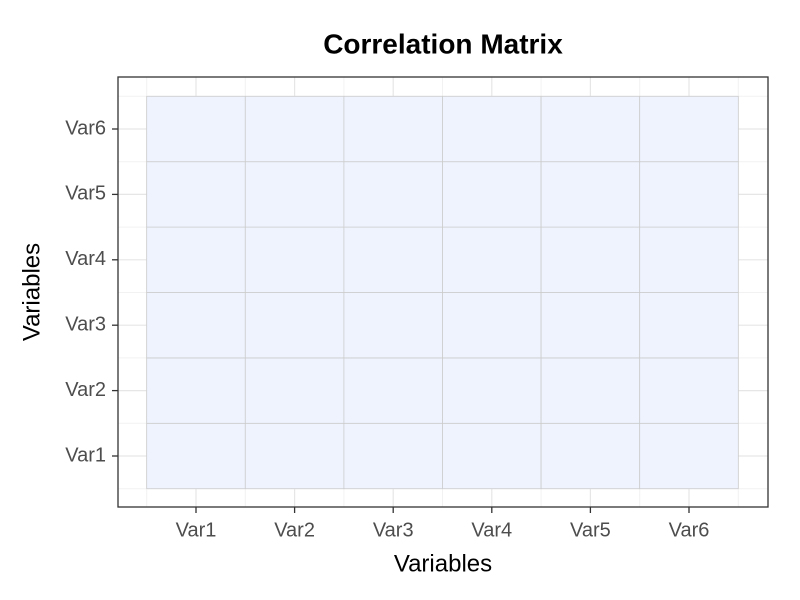 Image resolution: width=800 pixels, height=600 pixels. What do you see at coordinates (443, 563) in the screenshot?
I see `x-axis-label: Variables` at bounding box center [443, 563].